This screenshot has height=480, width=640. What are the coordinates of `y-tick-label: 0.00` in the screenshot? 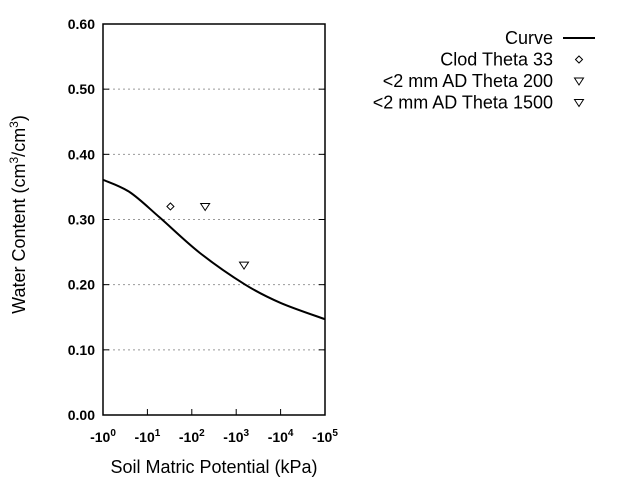 It's located at (81, 415).